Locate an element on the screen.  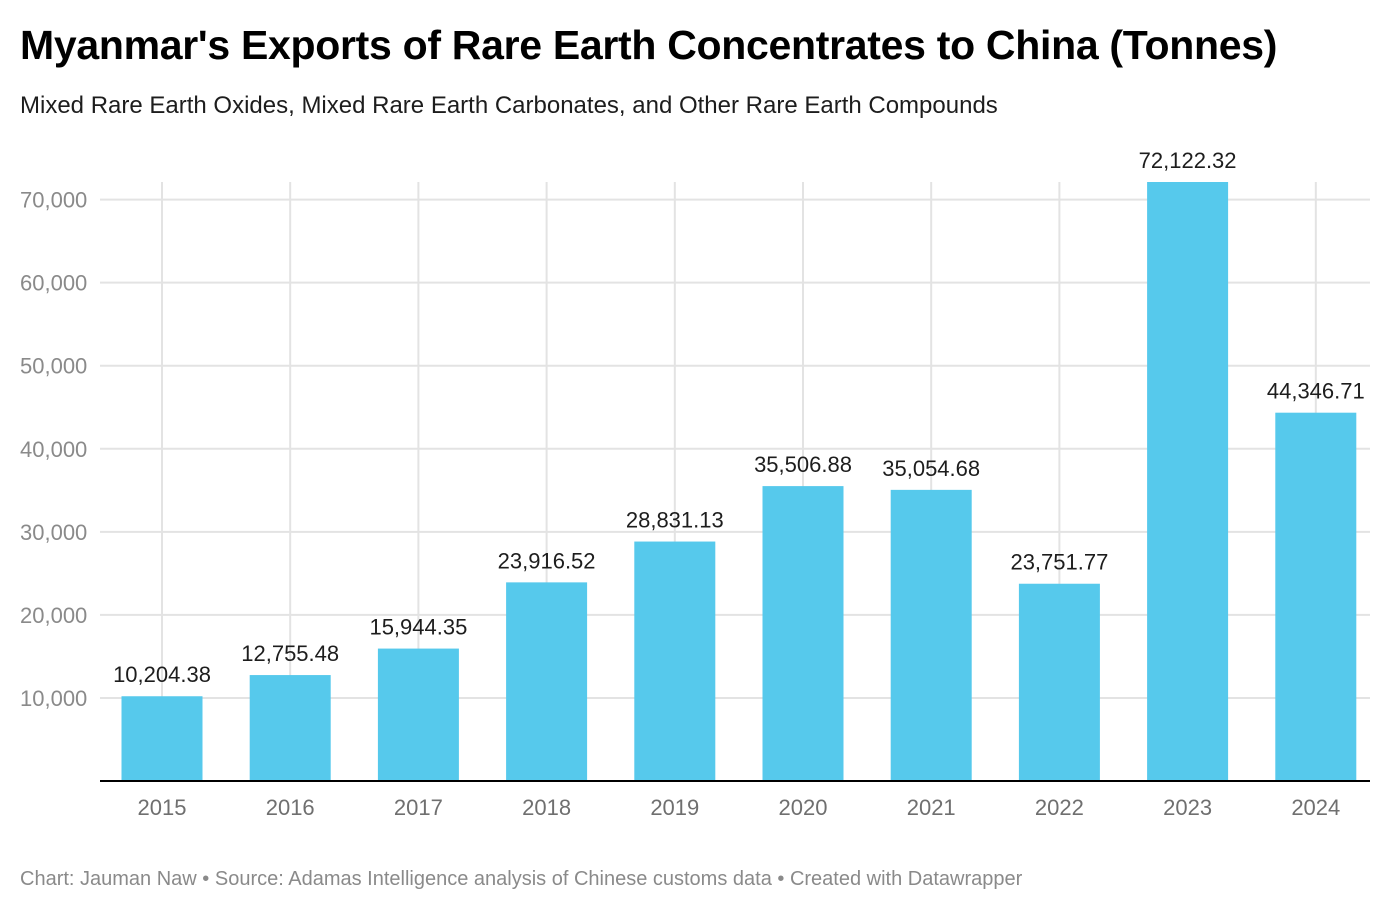
x-tick-label: 2016 is located at coordinates (290, 807).